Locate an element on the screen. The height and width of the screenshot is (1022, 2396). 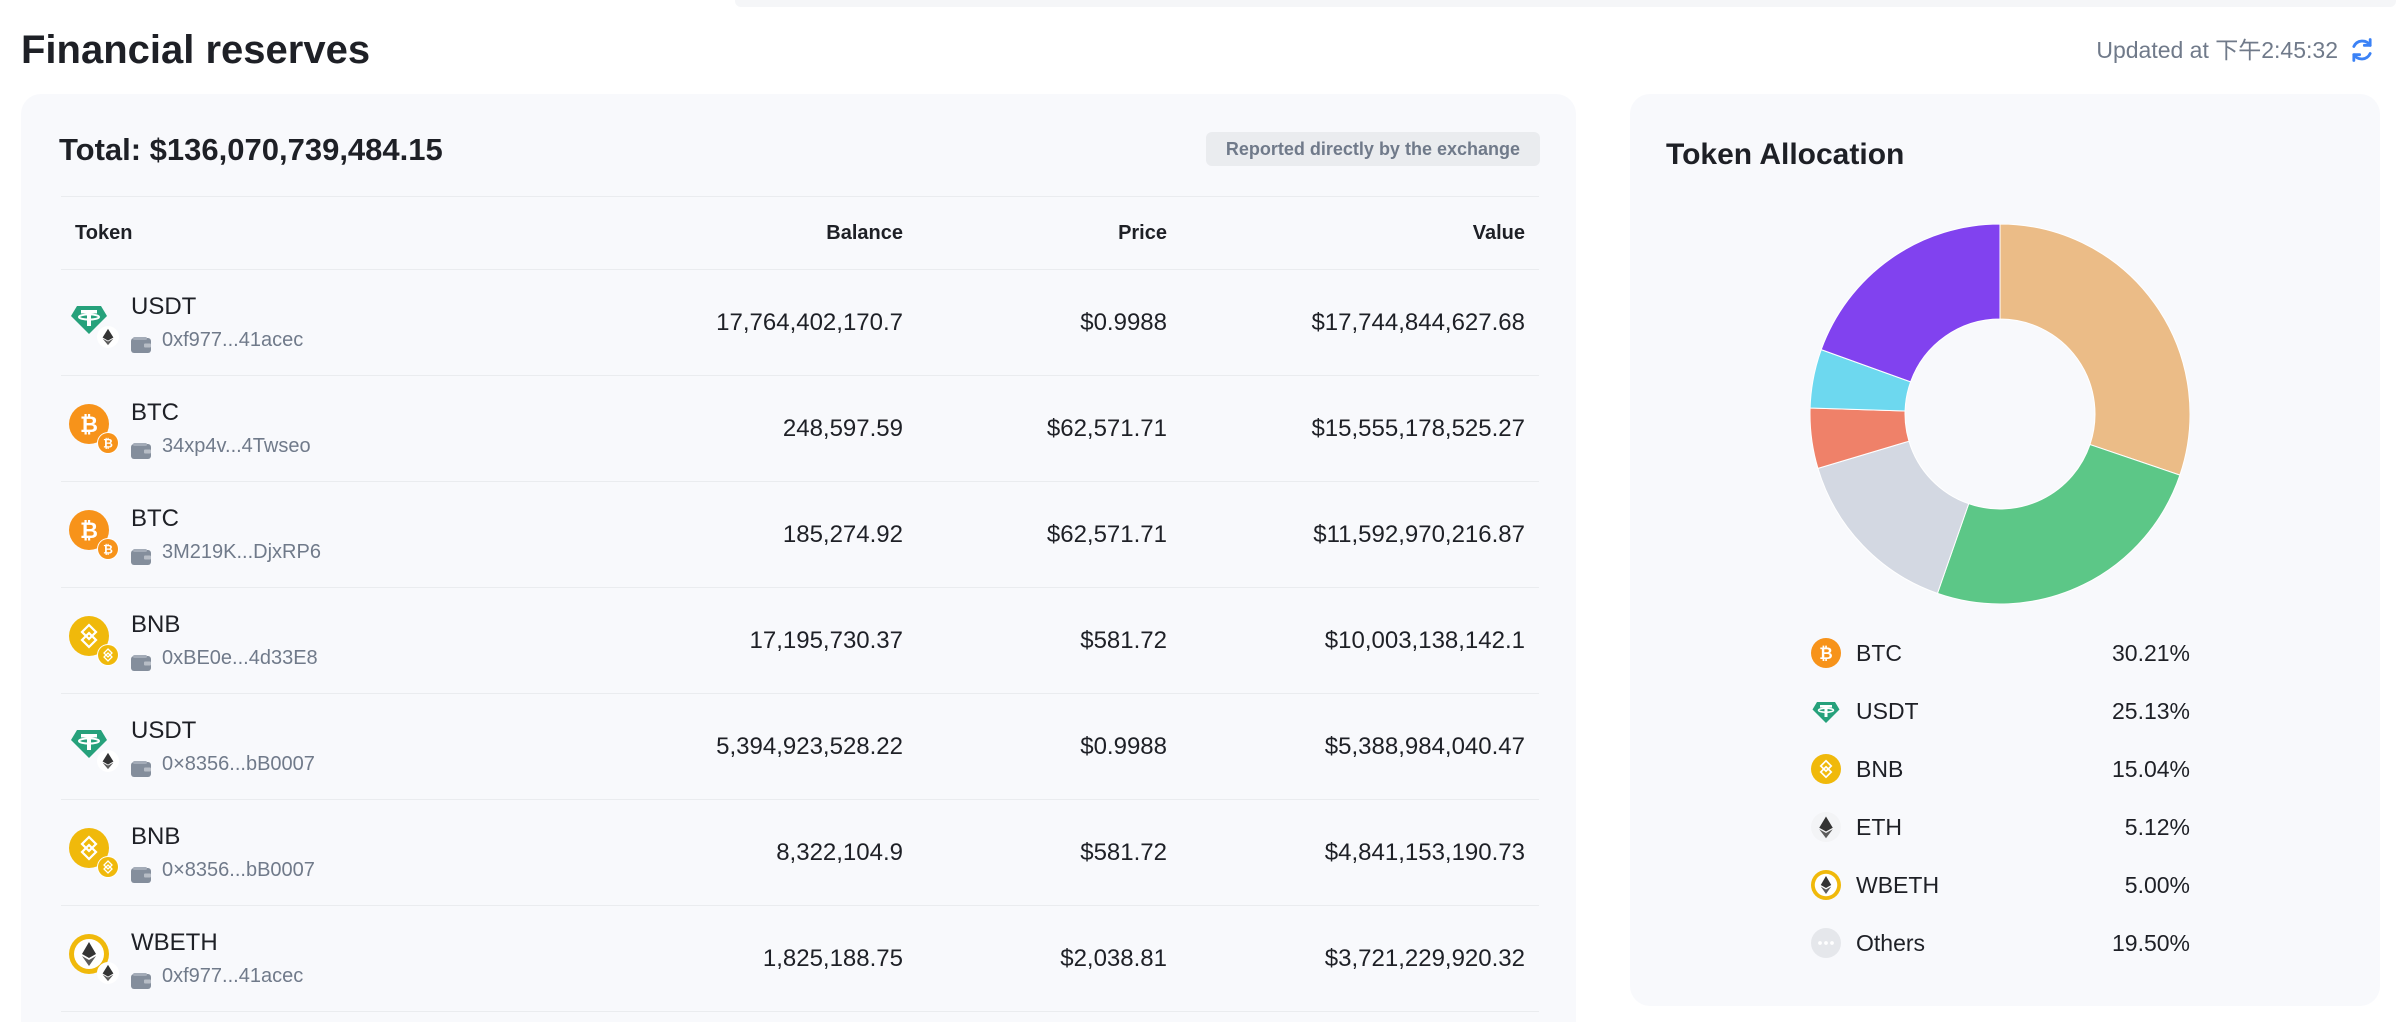
balance-cell: 1,825,188.75 is located at coordinates (783, 958).